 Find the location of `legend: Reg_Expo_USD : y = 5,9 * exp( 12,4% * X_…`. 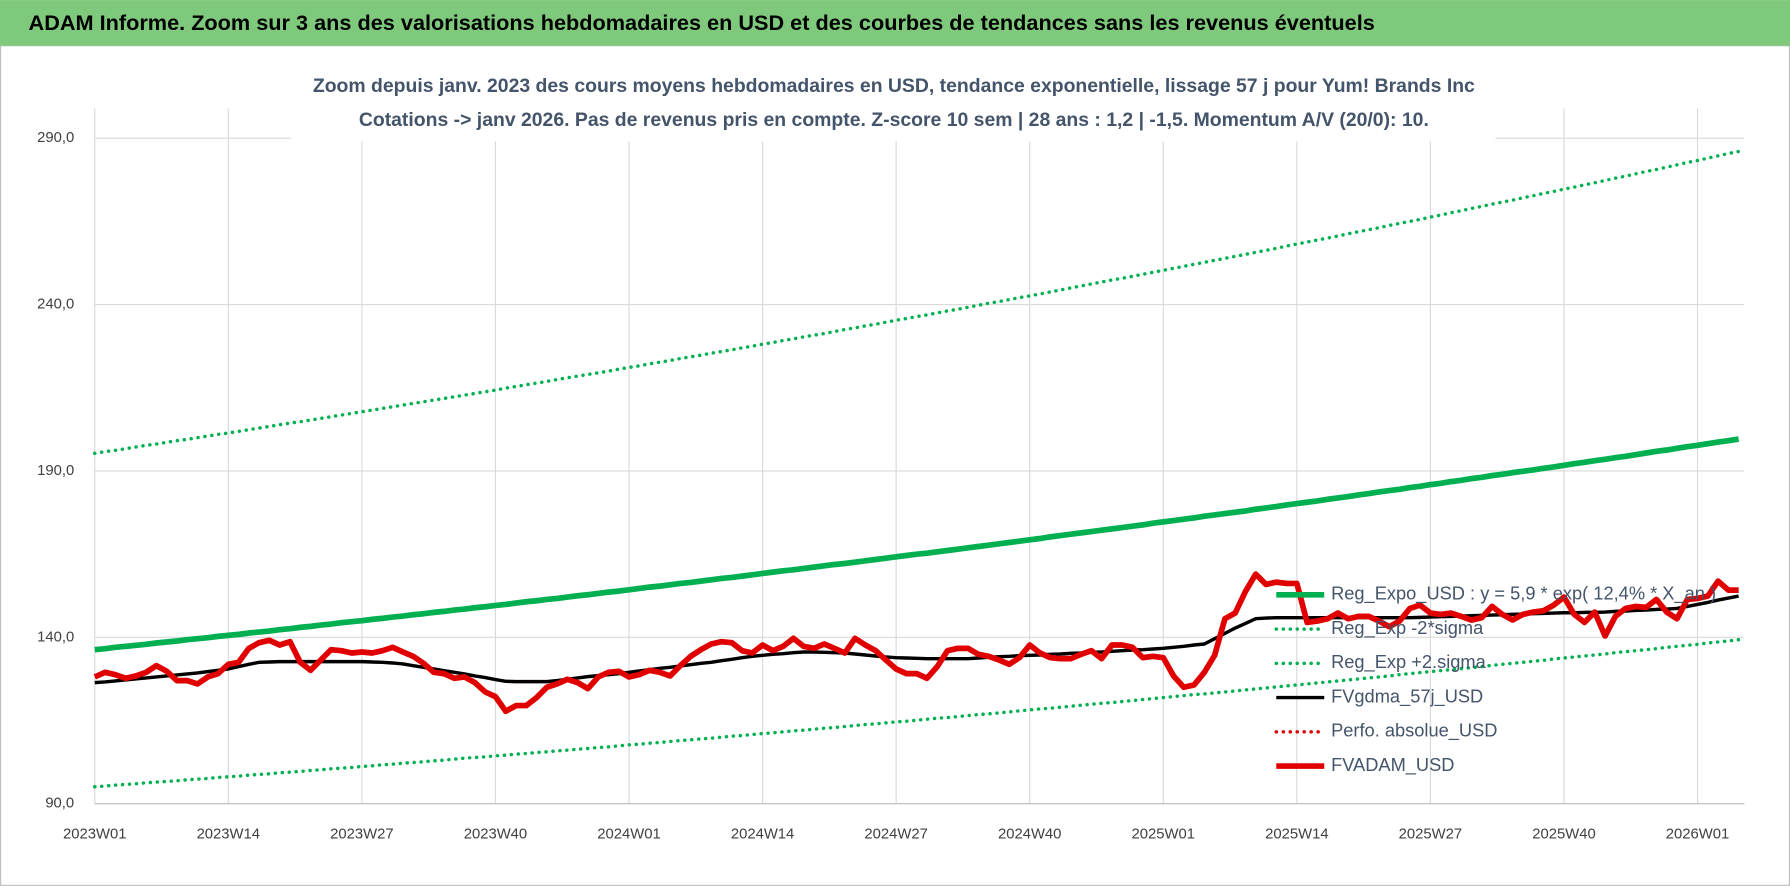

legend: Reg_Expo_USD : y = 5,9 * exp( 12,4% * X_… is located at coordinates (1495, 679).